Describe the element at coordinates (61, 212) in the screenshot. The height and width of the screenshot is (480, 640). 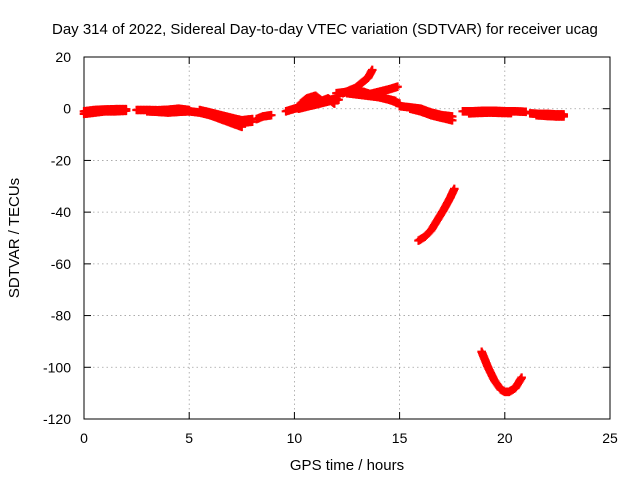
I see `y-tick-label: -40` at that location.